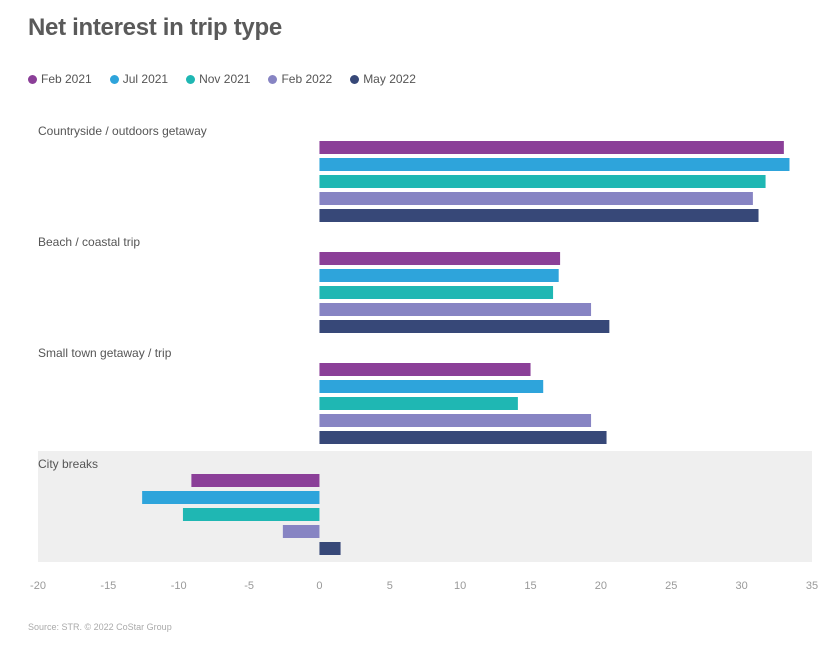 The height and width of the screenshot is (649, 835). What do you see at coordinates (742, 586) in the screenshot?
I see `x-tick-label: 30` at bounding box center [742, 586].